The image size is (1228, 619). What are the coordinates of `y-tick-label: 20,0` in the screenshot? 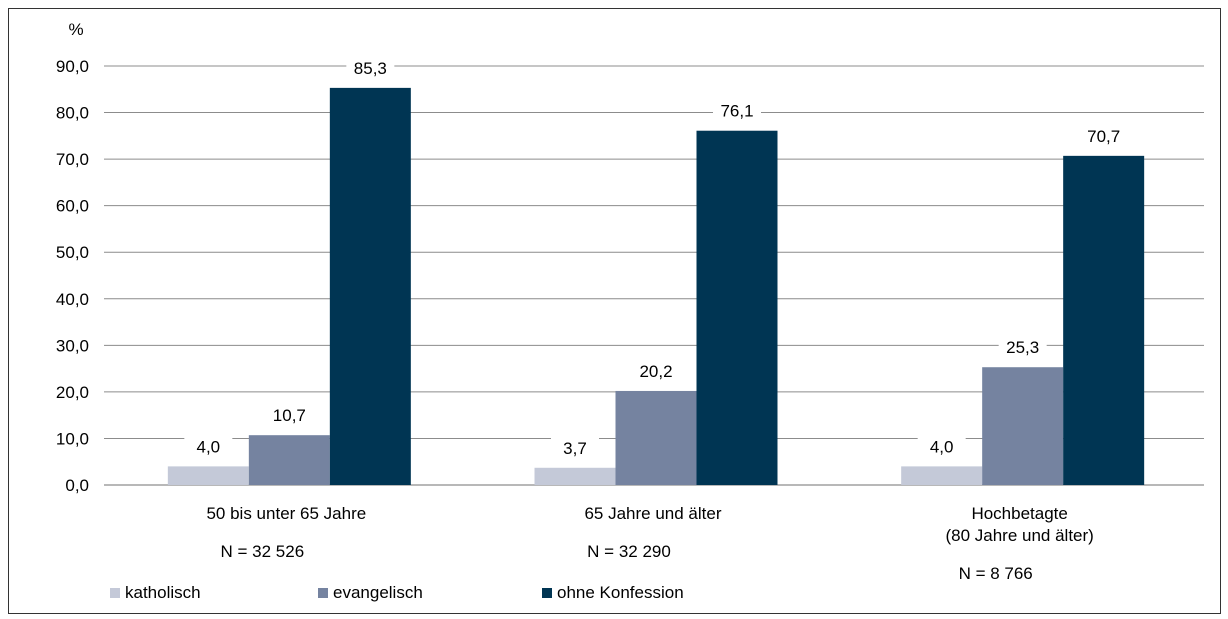 It's located at (72, 392).